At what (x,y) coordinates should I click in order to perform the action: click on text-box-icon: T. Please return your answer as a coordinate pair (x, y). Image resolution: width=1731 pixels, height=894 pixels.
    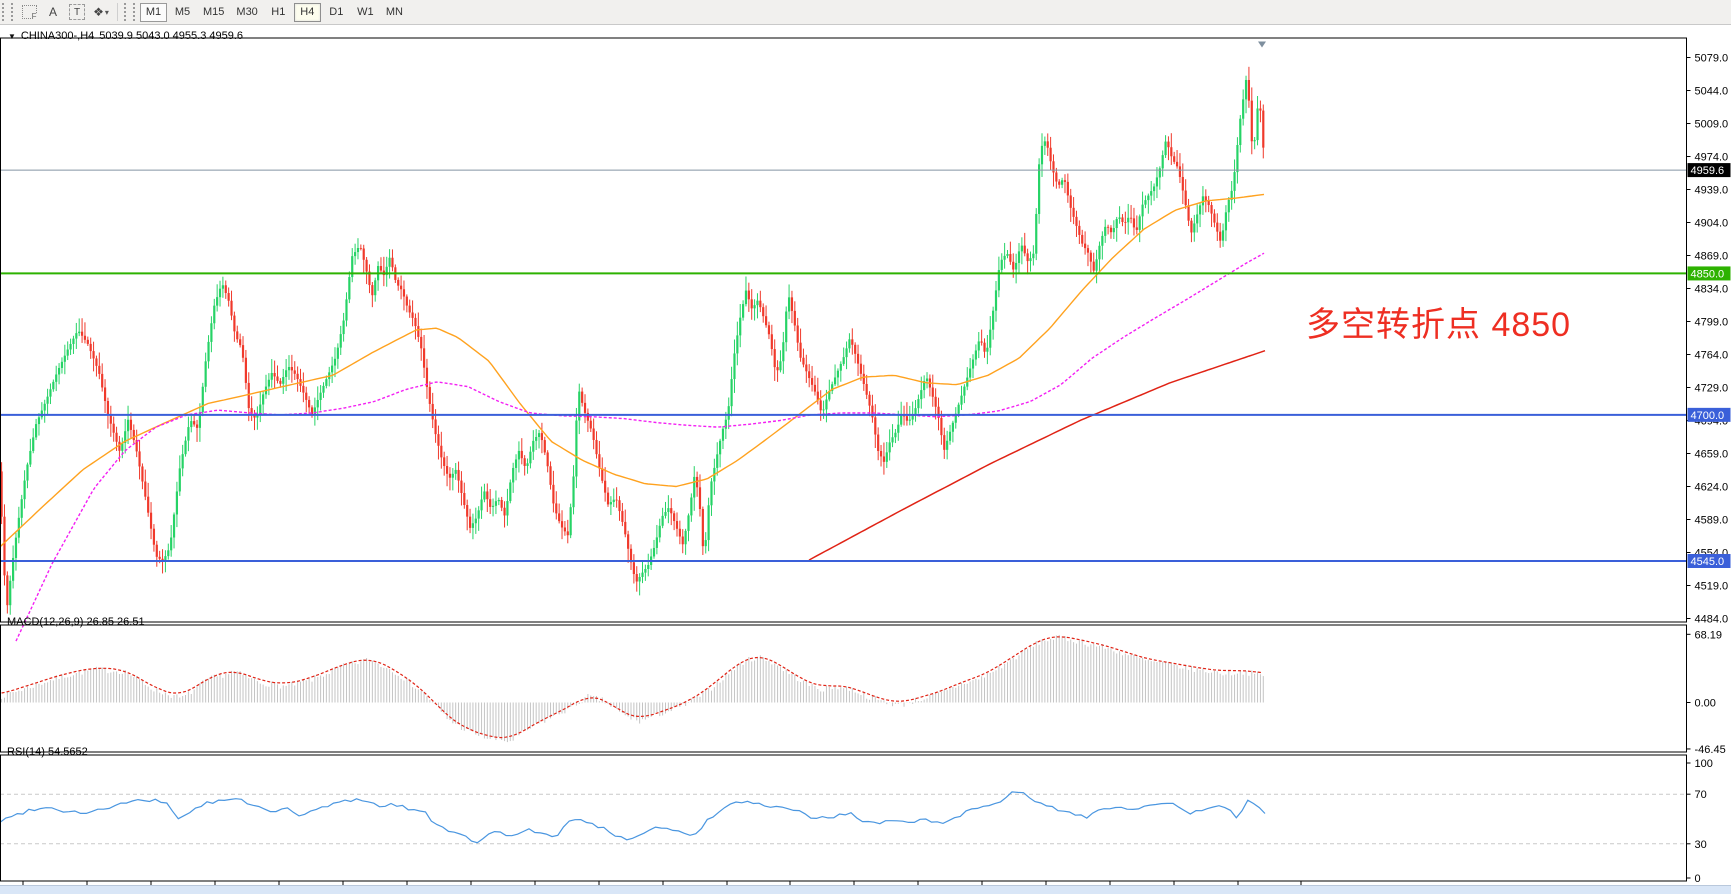
    Looking at the image, I should click on (77, 12).